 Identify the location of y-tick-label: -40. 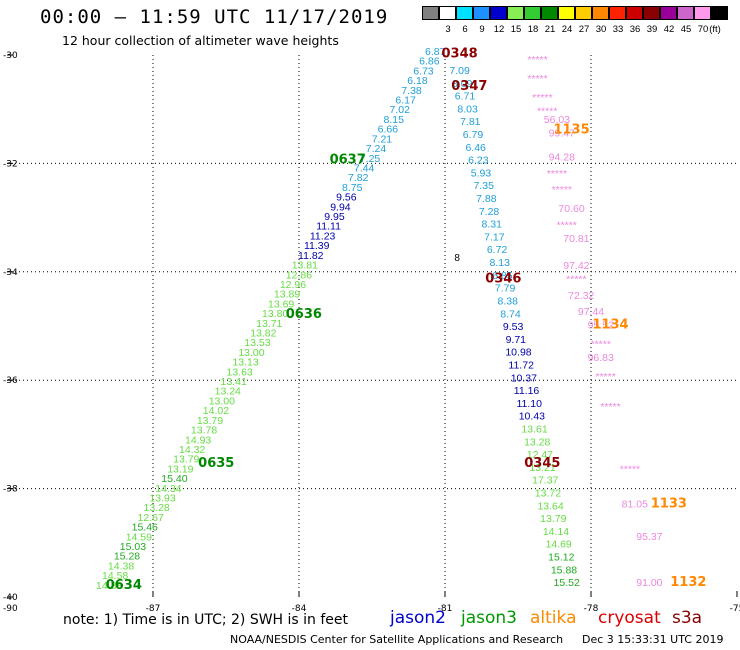
(10, 598).